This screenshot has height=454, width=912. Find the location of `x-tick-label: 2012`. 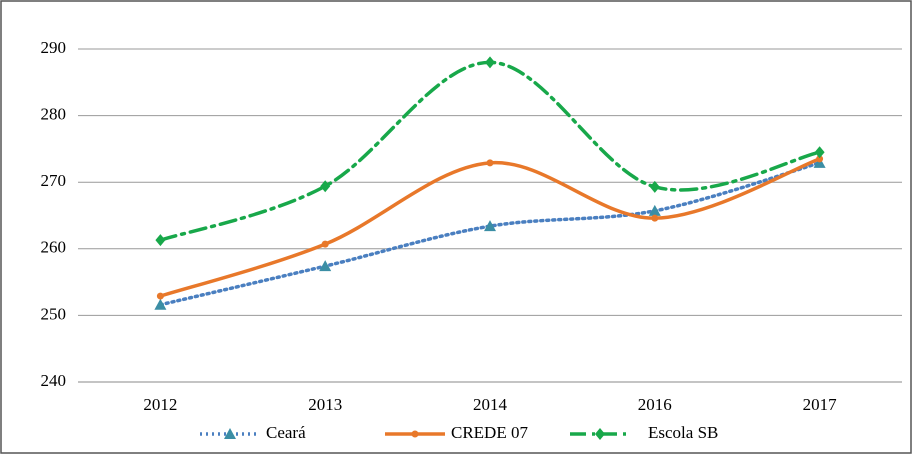

x-tick-label: 2012 is located at coordinates (160, 404).